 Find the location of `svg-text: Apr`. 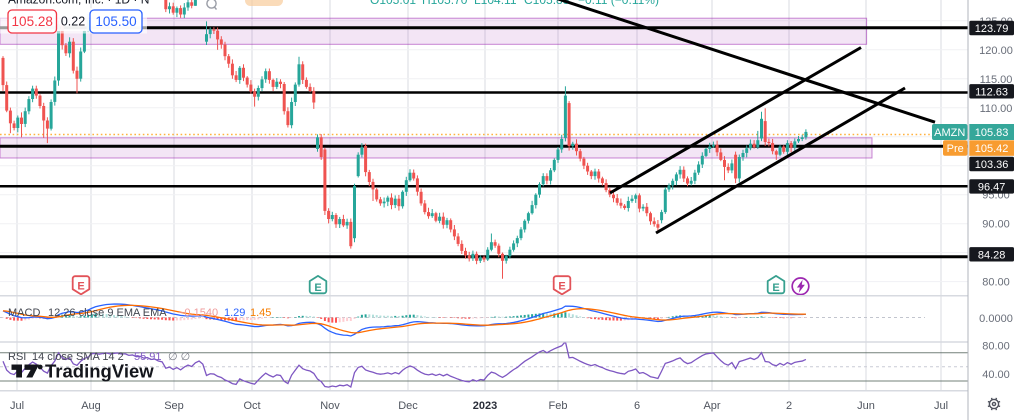

svg-text: Apr is located at coordinates (711, 406).